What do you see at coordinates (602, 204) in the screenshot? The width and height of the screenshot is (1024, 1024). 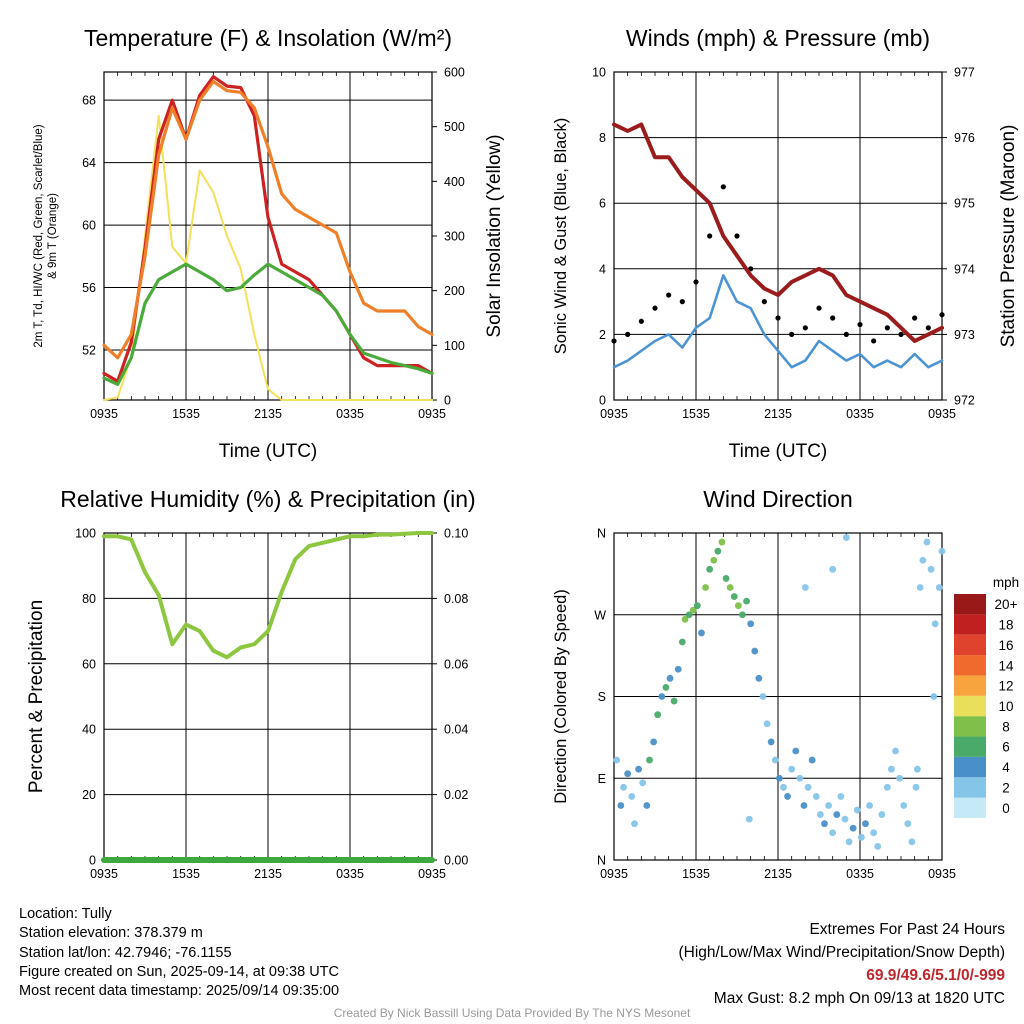 I see `y-tick-label: 6` at bounding box center [602, 204].